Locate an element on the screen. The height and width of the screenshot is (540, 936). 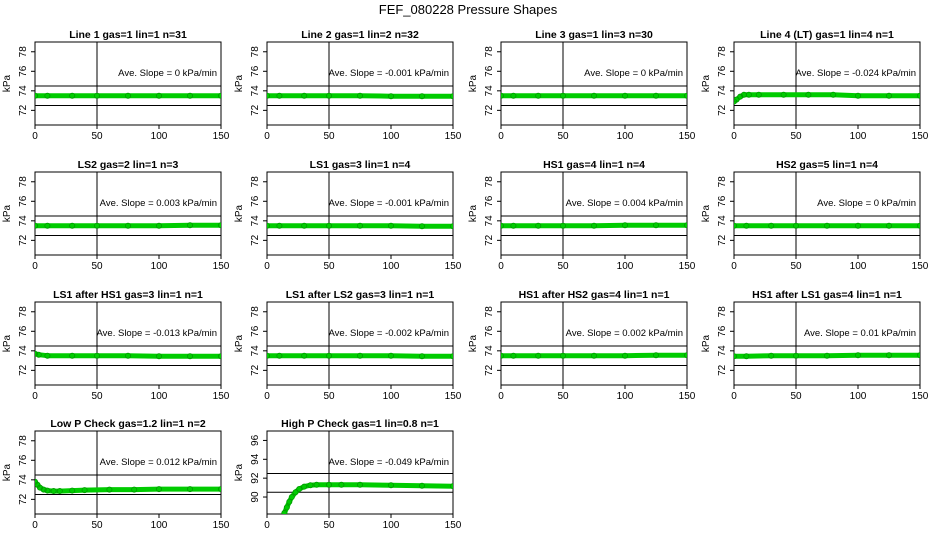
figure-title: FEF_080228 Pressure Shapes is located at coordinates (468, 9).